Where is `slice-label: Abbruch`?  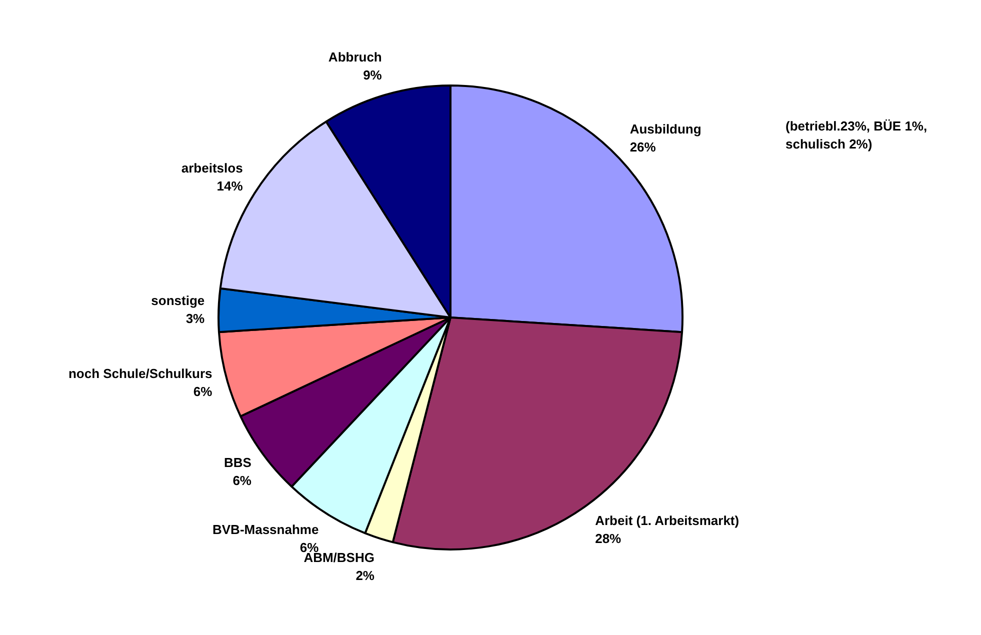
slice-label: Abbruch is located at coordinates (355, 56).